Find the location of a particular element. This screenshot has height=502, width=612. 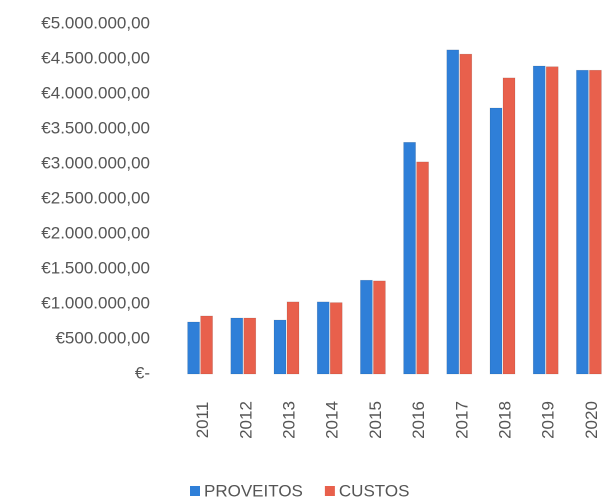

y-tick-label: €1.500.000,00 is located at coordinates (95, 267).